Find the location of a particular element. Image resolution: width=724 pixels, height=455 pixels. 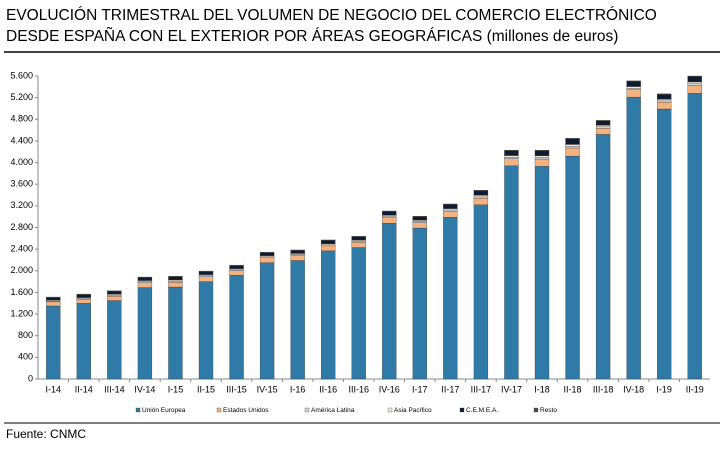

x-tick-label: II-17 is located at coordinates (450, 389).